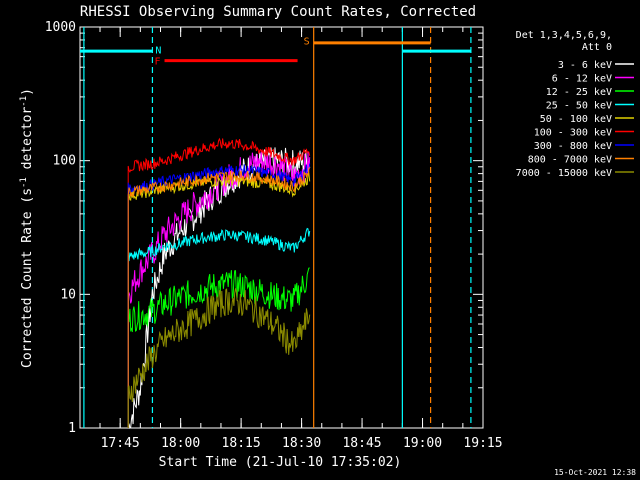 The width and height of the screenshot is (640, 480). I want to click on y-tick-label: 1000, so click(60, 27).